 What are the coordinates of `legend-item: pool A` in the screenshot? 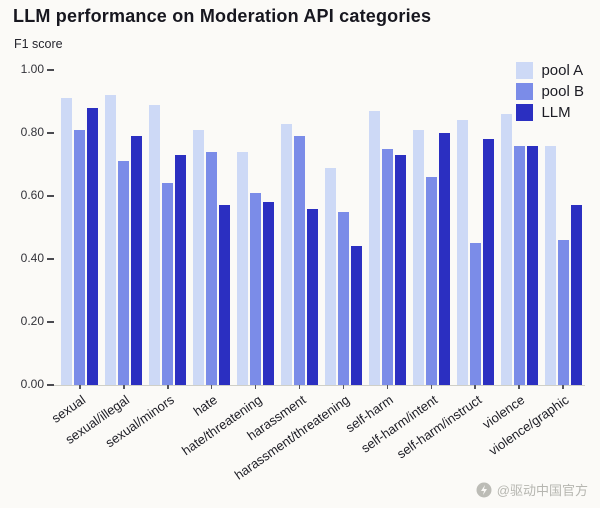 It's located at (550, 70).